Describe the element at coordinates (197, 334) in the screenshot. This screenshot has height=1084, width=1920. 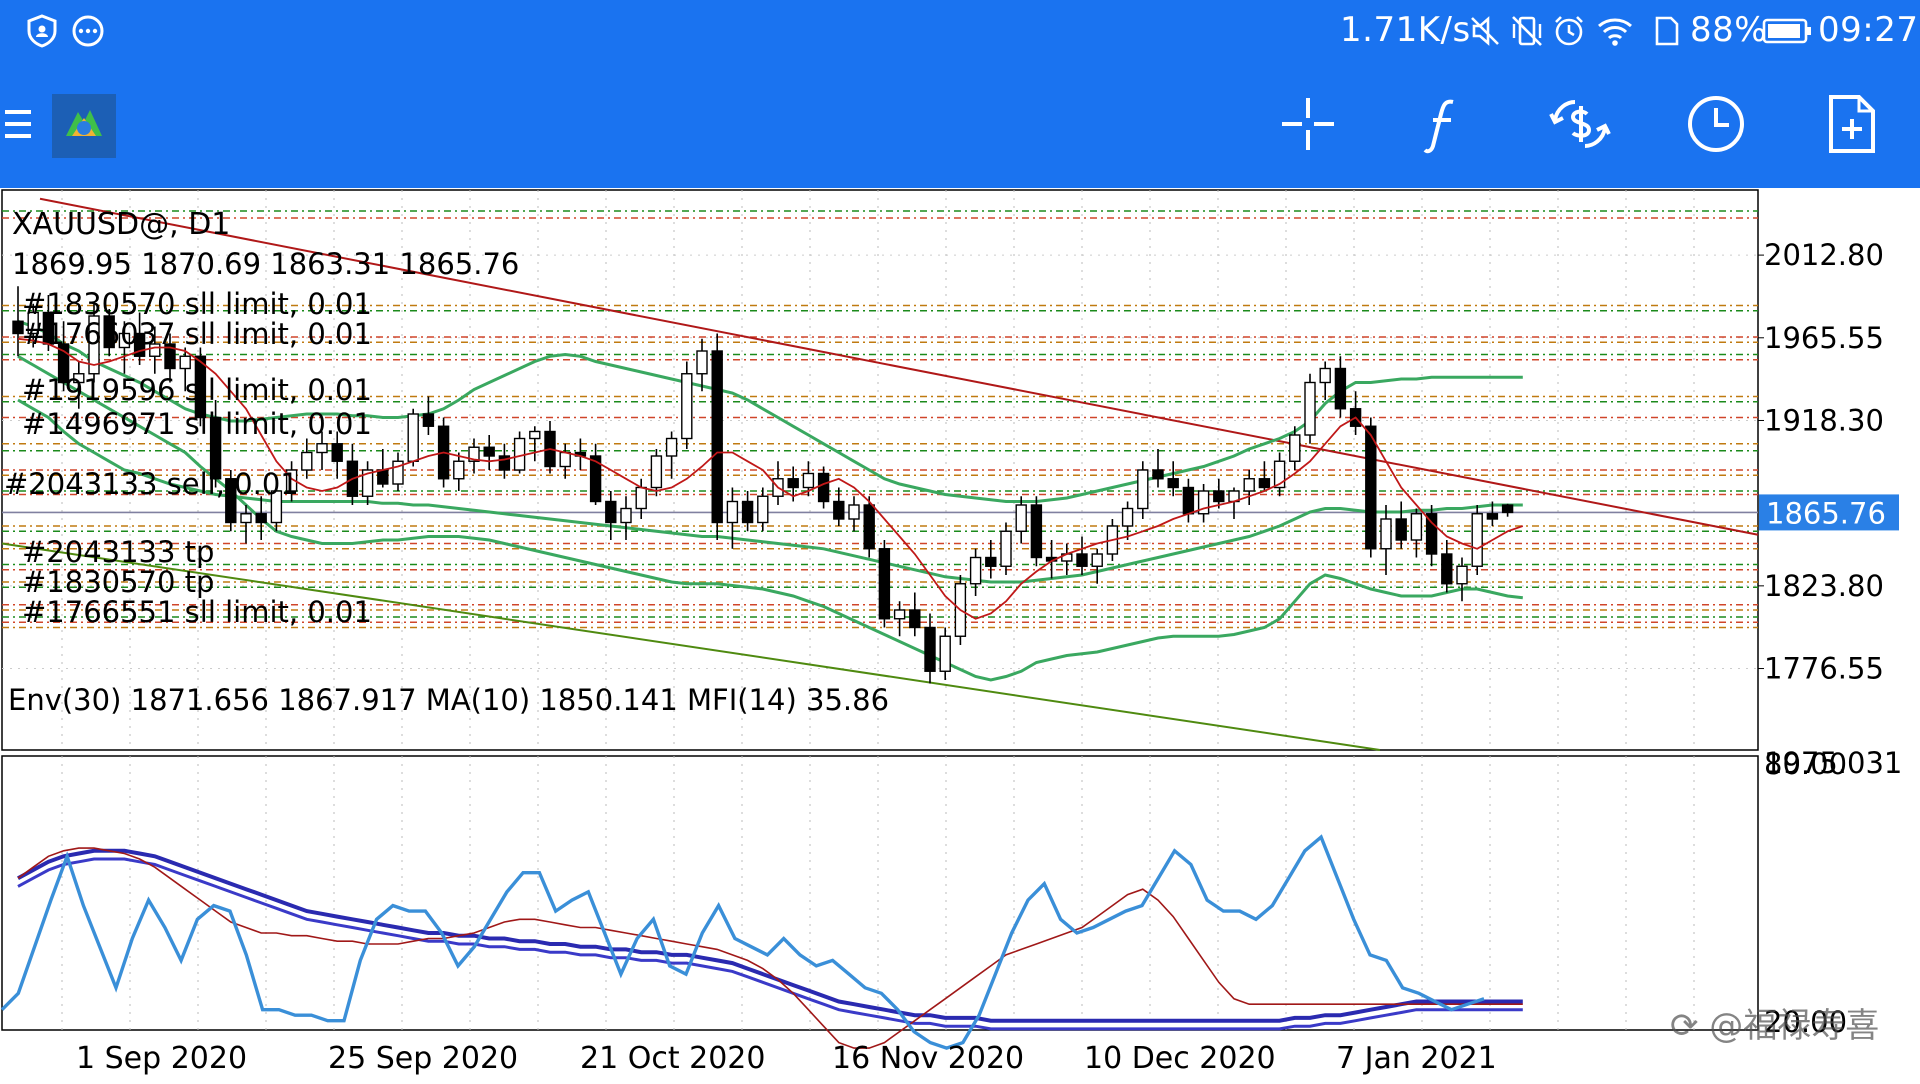
I see `order-label: #1766037 sll limit, 0.01` at that location.